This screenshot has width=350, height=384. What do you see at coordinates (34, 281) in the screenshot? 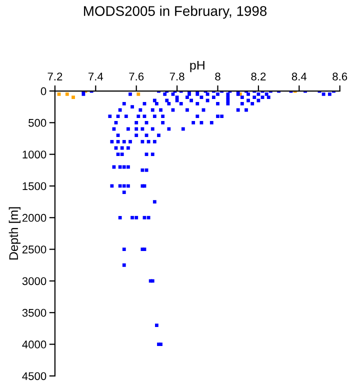
I see `y-tick-label: 3000` at bounding box center [34, 281].